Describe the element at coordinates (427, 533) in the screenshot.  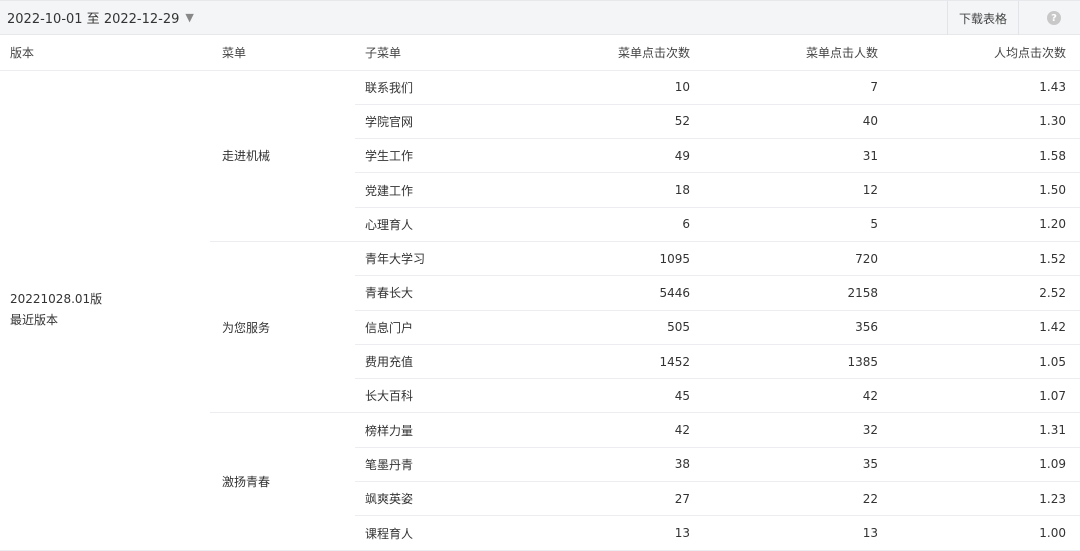
I see `submenu-cell: 课程育人` at that location.